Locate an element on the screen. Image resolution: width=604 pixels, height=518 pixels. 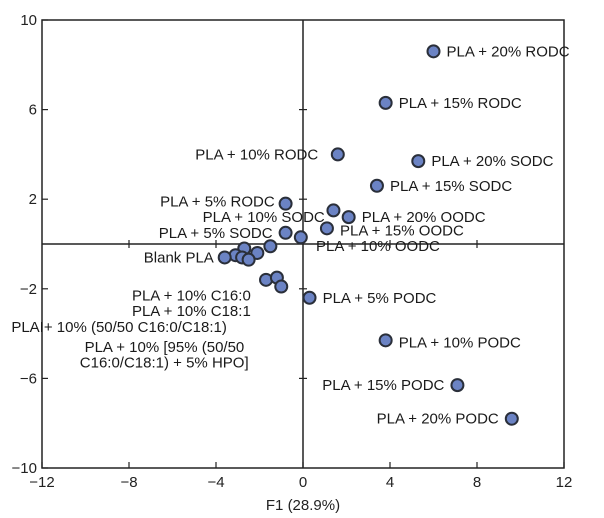
x-tick-label: 8 is located at coordinates (477, 482).